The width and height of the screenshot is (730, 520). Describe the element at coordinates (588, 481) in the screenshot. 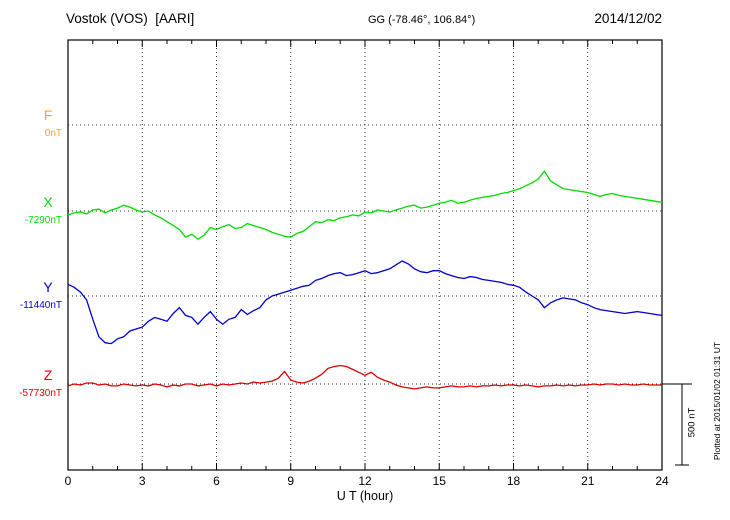

I see `x-tick-label: 21` at that location.